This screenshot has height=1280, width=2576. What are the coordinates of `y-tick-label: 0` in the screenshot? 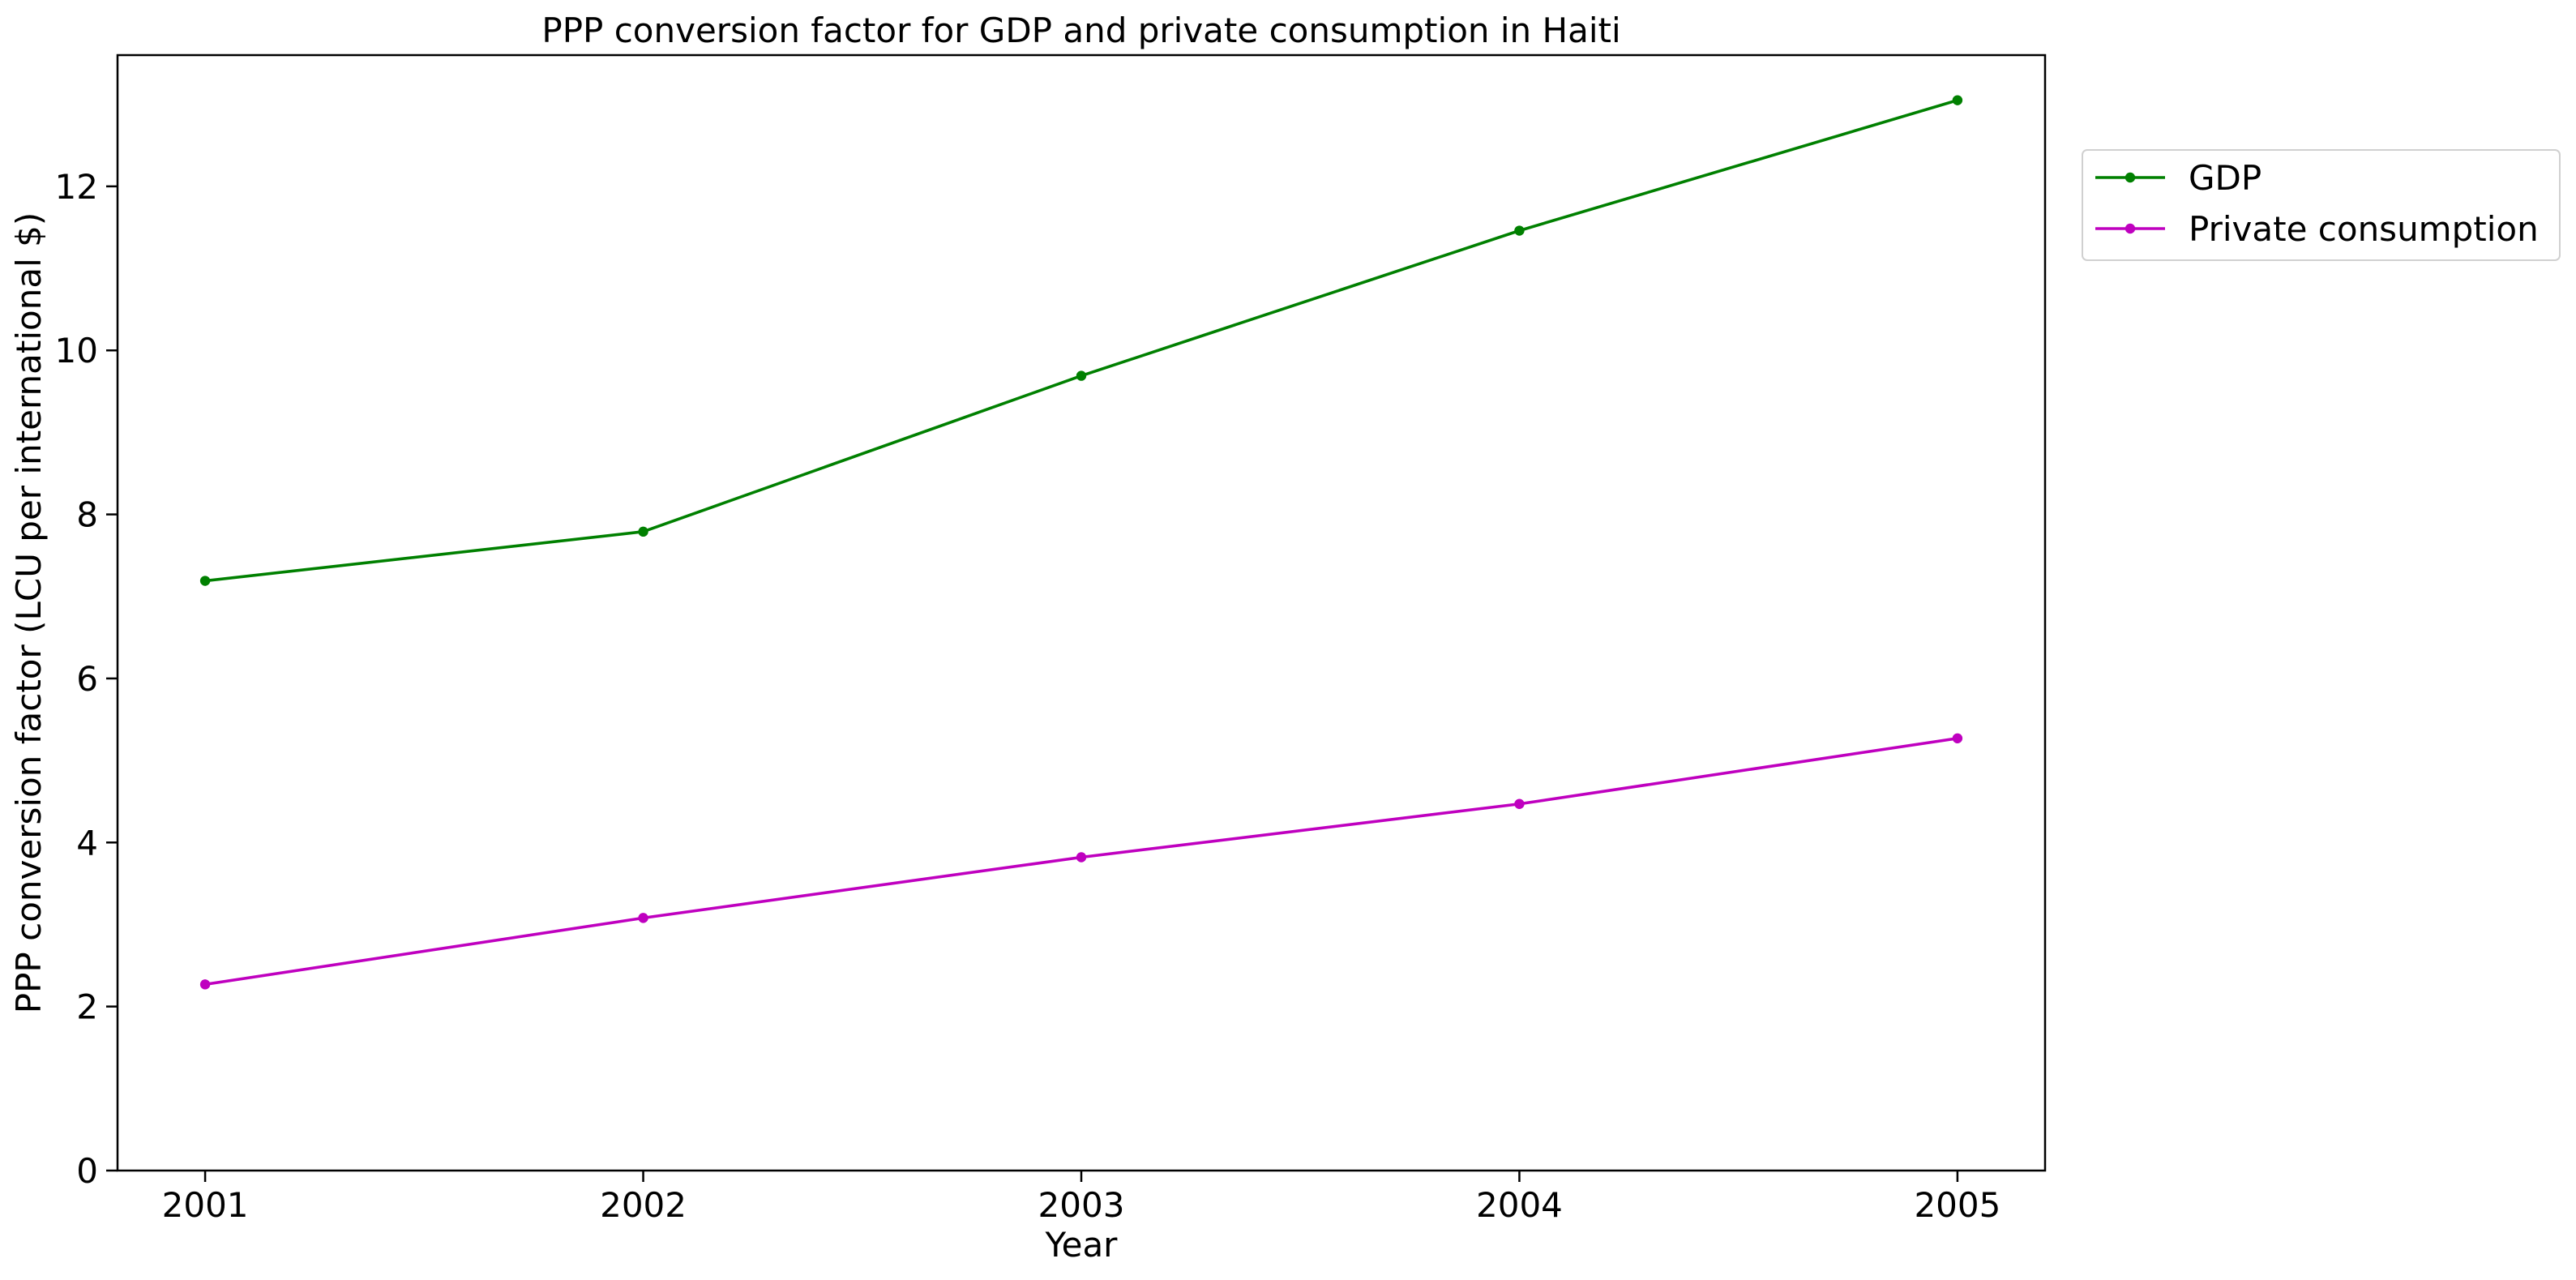 It's located at (87, 1171).